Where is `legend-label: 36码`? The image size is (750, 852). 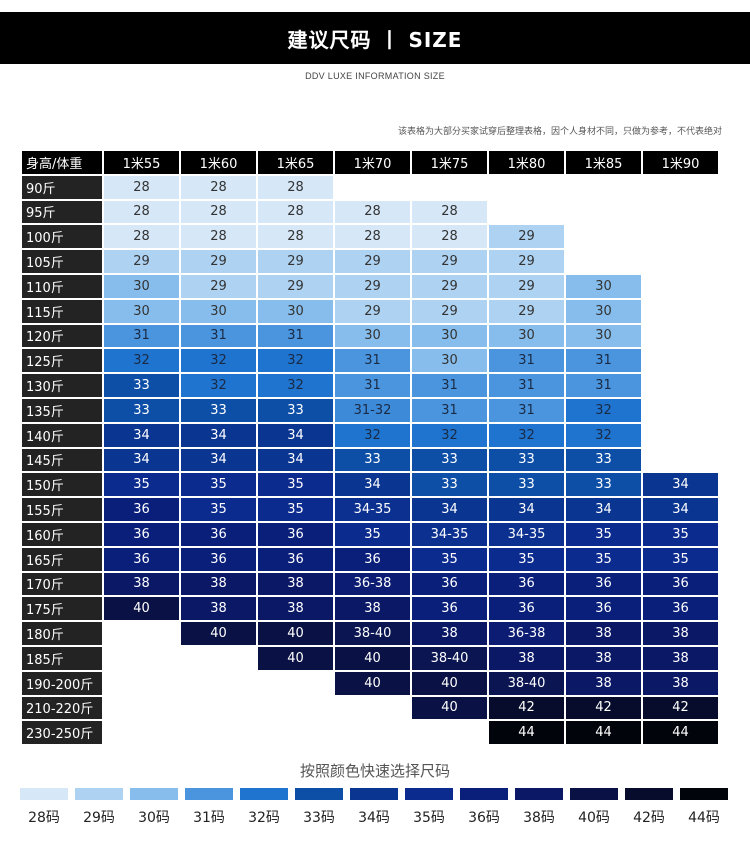
legend-label: 36码 is located at coordinates (484, 818).